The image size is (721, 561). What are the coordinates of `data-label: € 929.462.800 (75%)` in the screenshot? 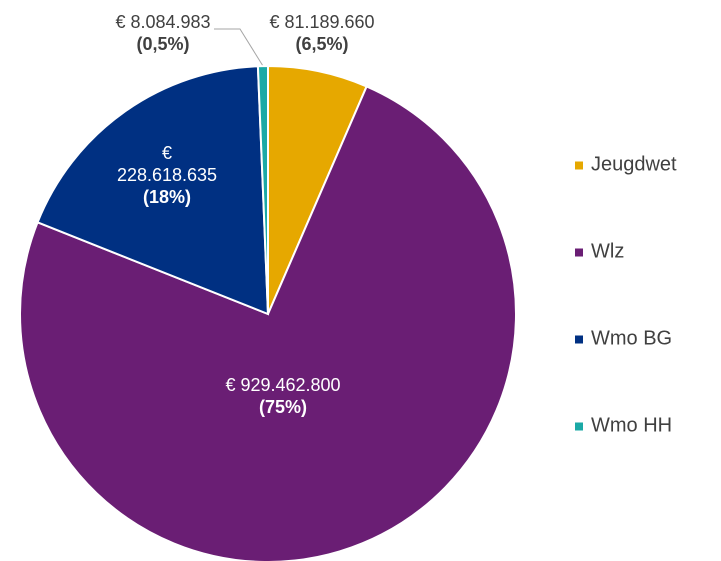 It's located at (283, 396).